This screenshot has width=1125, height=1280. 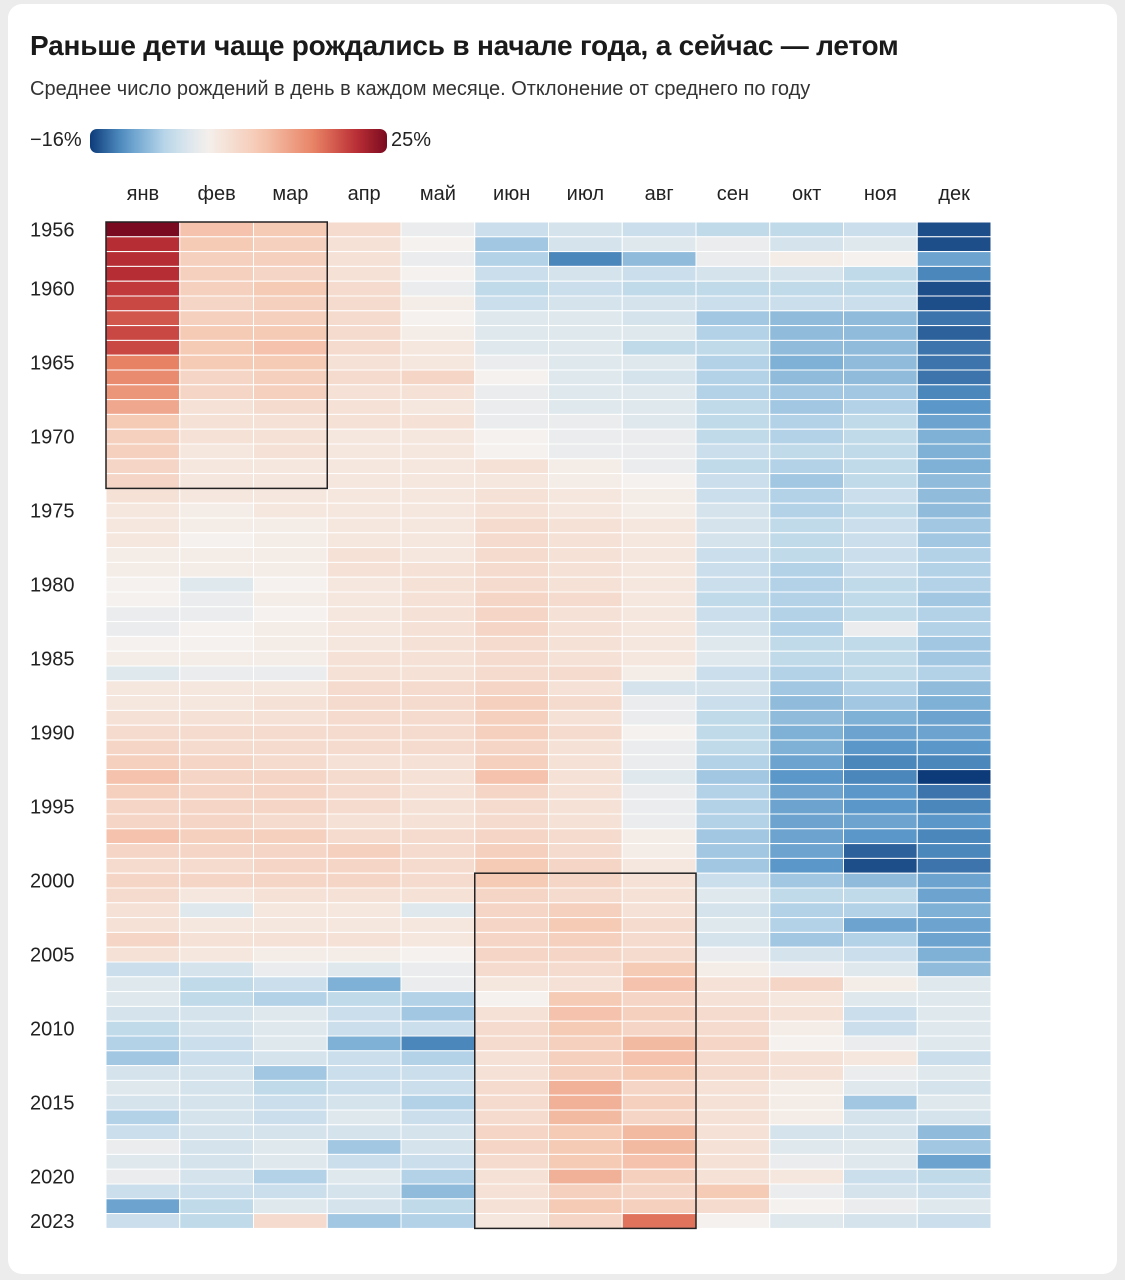 I want to click on month-label: янв, so click(x=143, y=194).